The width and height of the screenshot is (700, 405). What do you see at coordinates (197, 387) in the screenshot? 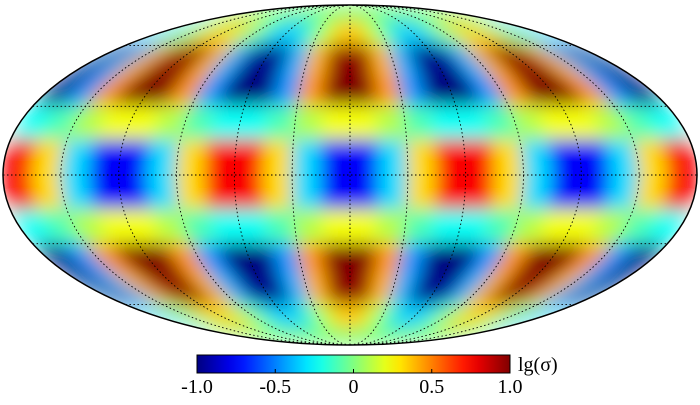
I see `colorbar-tick-label: -1.0` at bounding box center [197, 387].